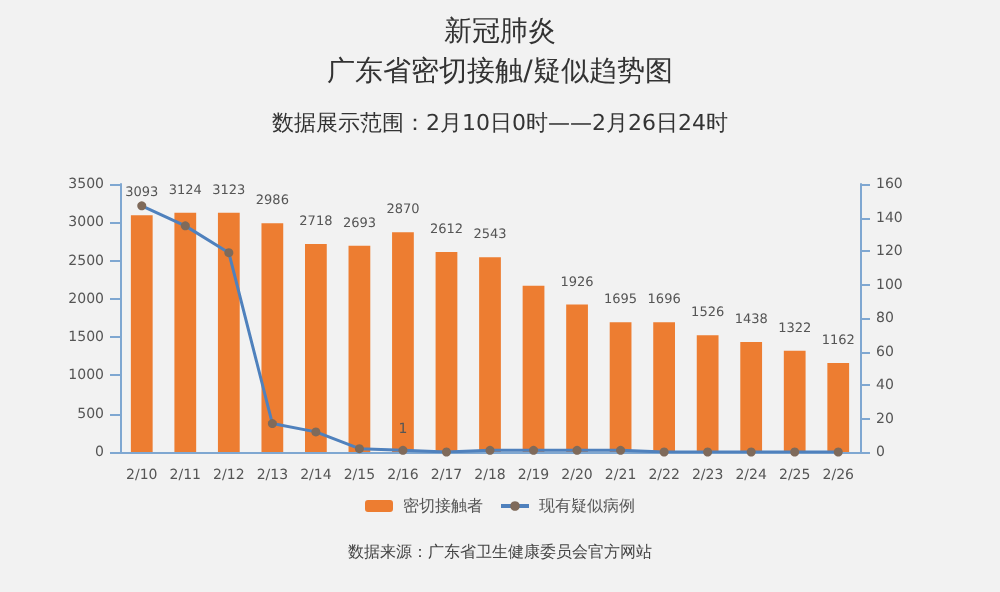 The image size is (1000, 592). What do you see at coordinates (443, 506) in the screenshot?
I see `legend-label: 密切接触者` at bounding box center [443, 506].